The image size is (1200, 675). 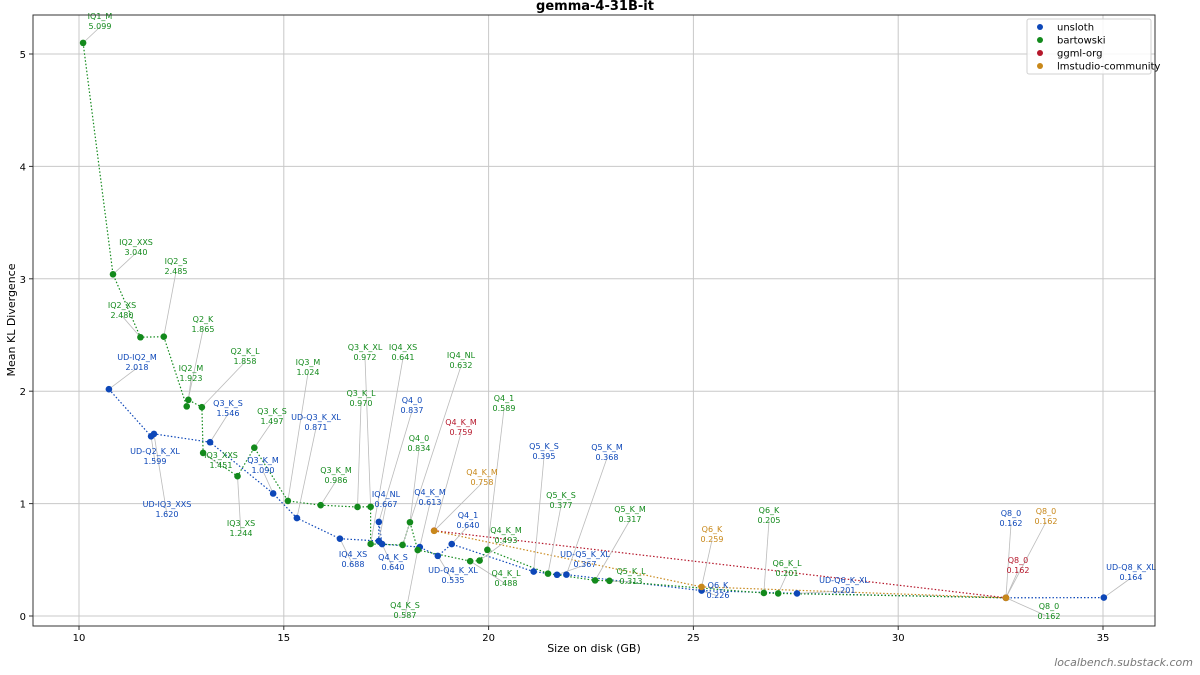 I want to click on svg-text: 0.834, so click(x=419, y=448).